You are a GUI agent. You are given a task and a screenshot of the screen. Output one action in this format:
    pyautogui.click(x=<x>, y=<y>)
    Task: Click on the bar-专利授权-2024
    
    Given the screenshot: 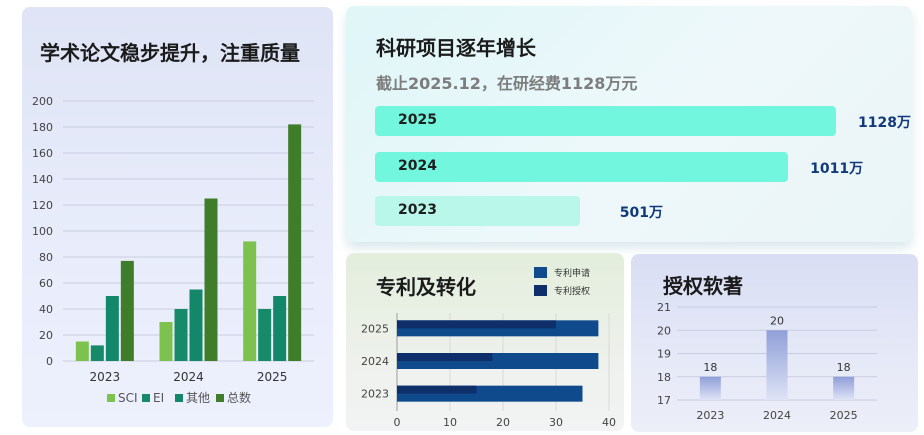 What is the action you would take?
    pyautogui.click(x=445, y=357)
    